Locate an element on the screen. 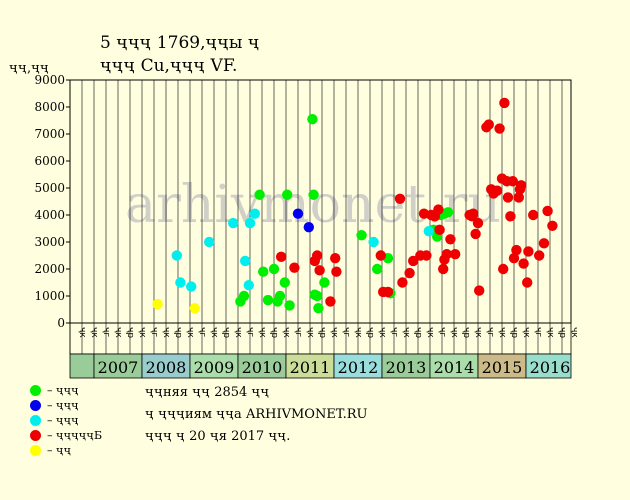 Image resolution: width=630 pixels, height=500 pixels. year-label: 2011 is located at coordinates (310, 367).